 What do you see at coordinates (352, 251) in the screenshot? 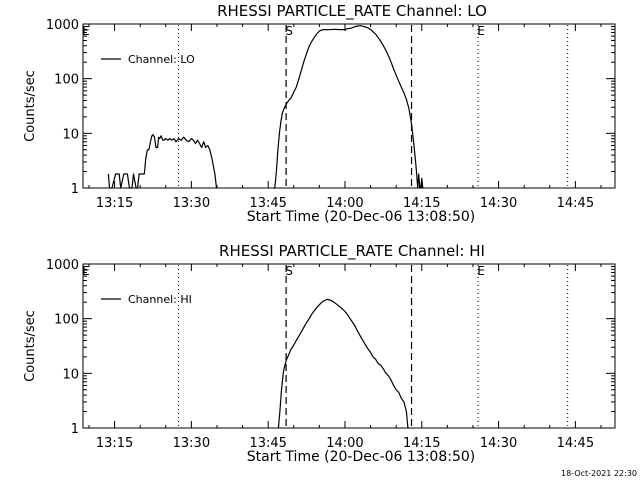
I see `chart-title: RHESSI PARTICLE_RATE Channel: HI` at bounding box center [352, 251].